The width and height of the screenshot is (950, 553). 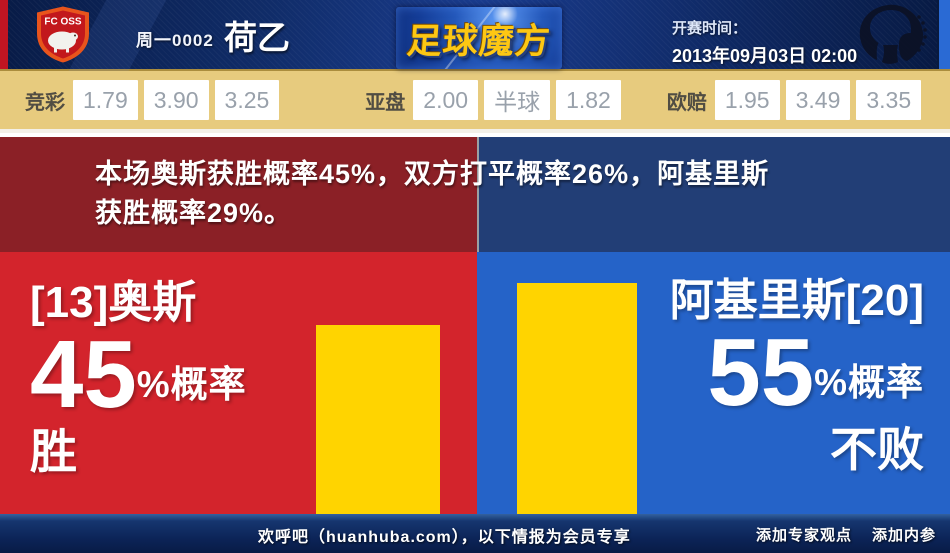 What do you see at coordinates (4, 34) in the screenshot?
I see `header-left-red-stripe` at bounding box center [4, 34].